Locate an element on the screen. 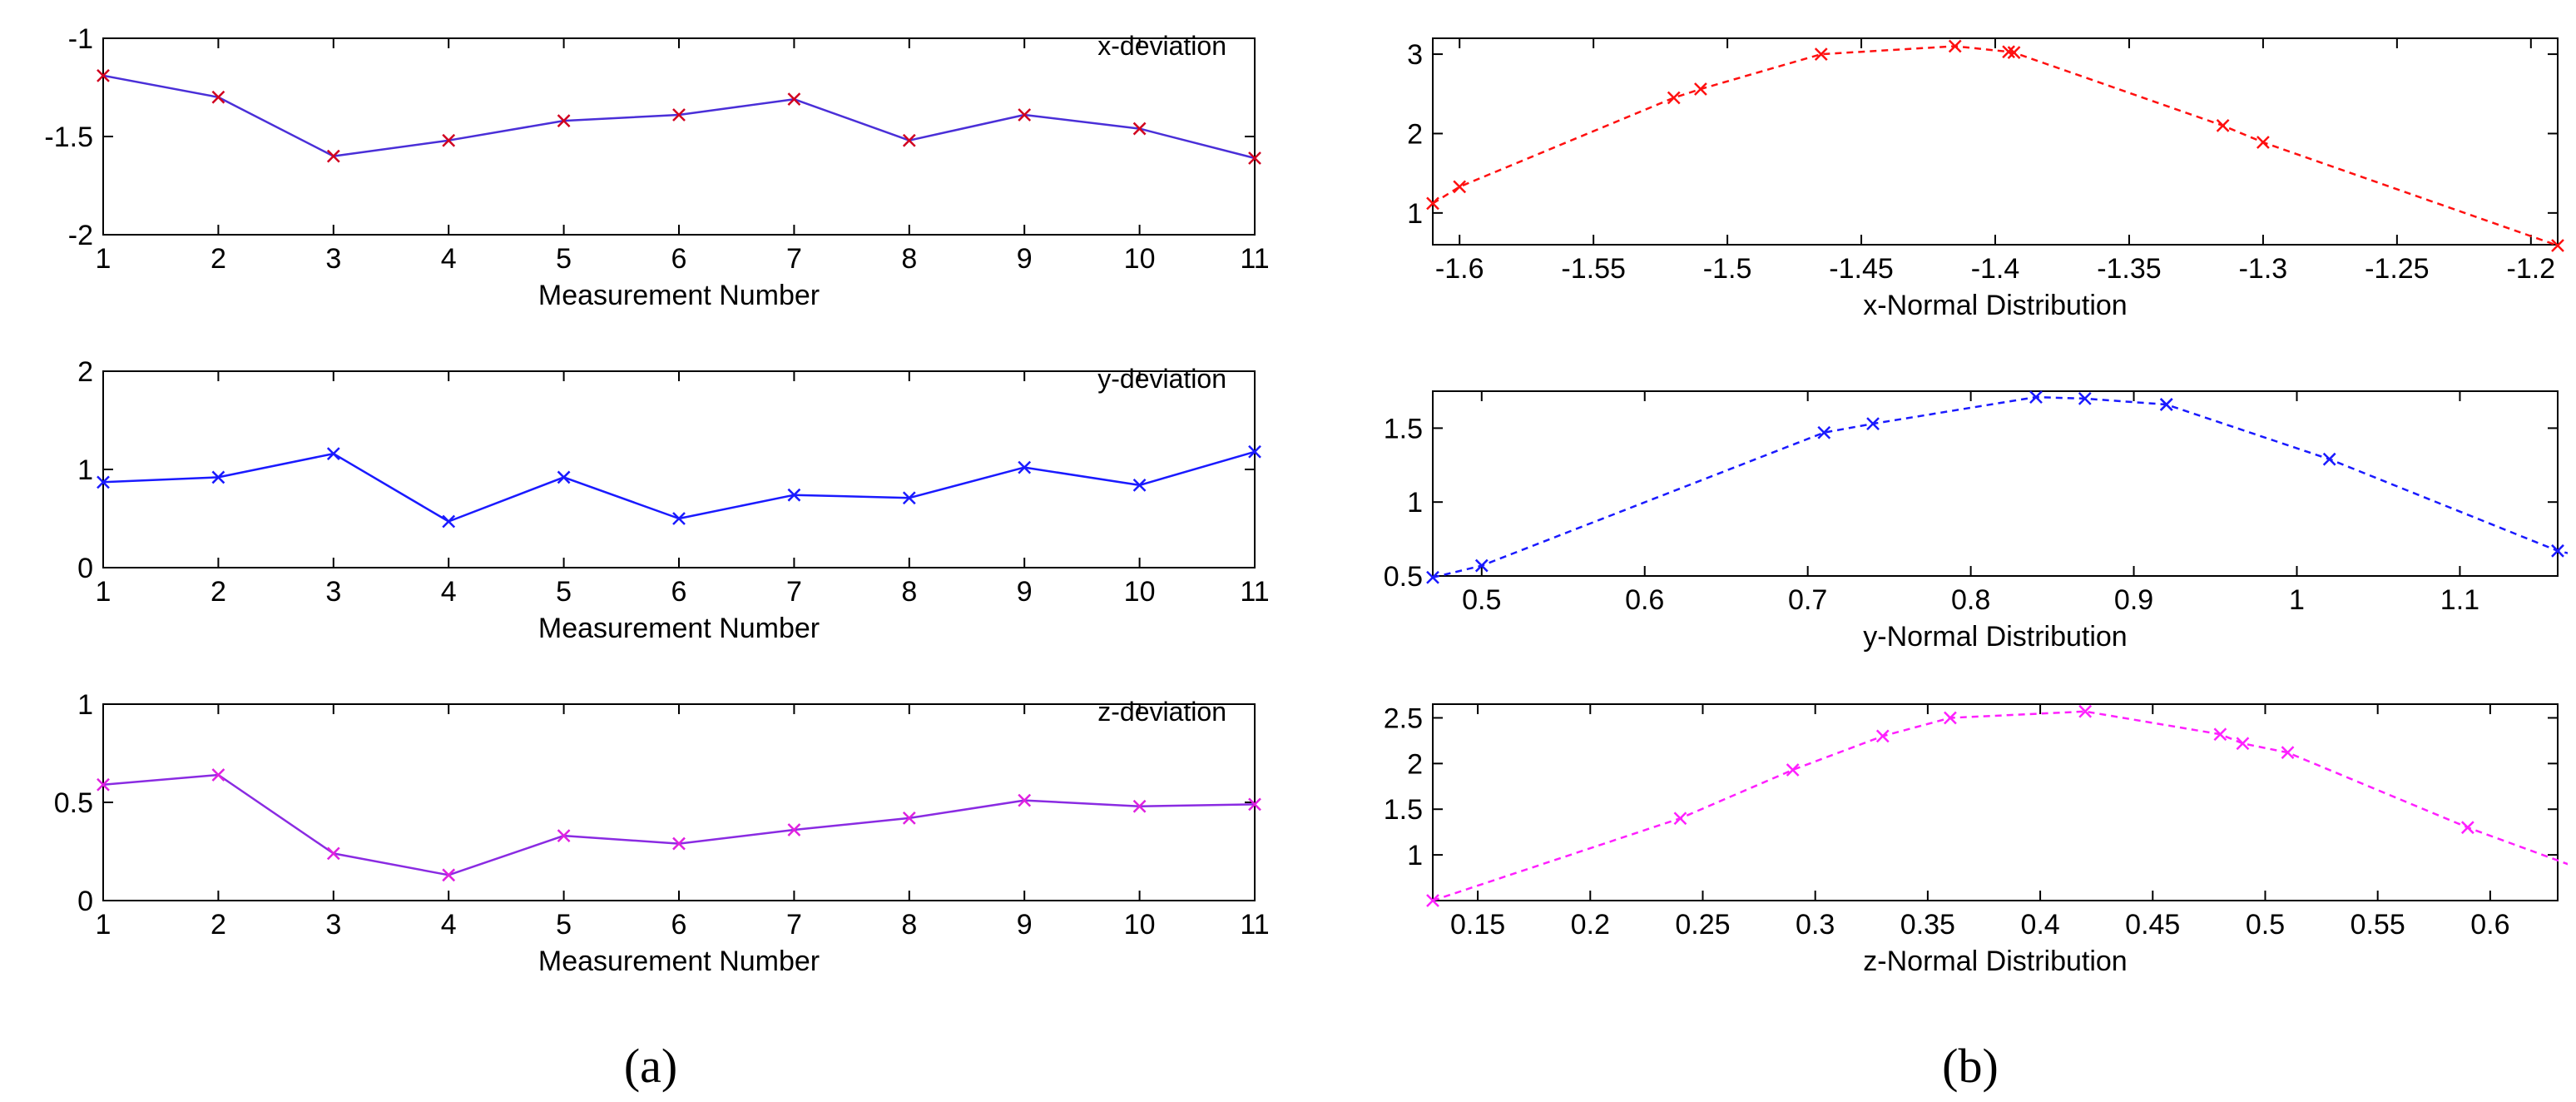 Image resolution: width=2576 pixels, height=1102 pixels. y-deviation-xlabel: Measurement Number is located at coordinates (679, 628).